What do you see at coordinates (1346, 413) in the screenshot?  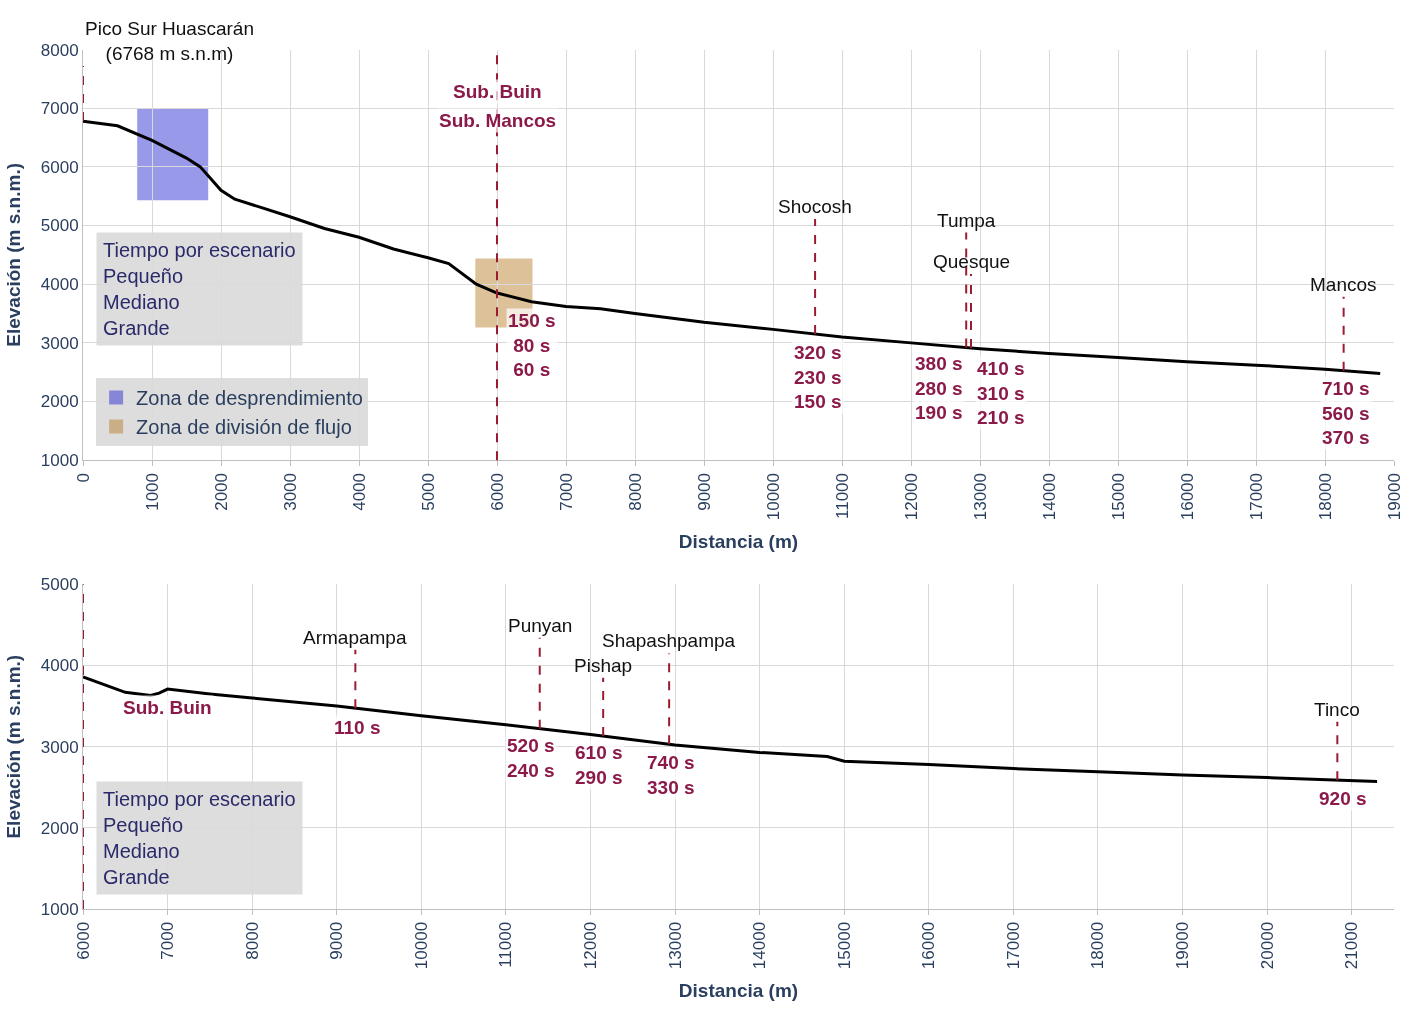 I see `annotation: 710 s 560 s 370 s` at bounding box center [1346, 413].